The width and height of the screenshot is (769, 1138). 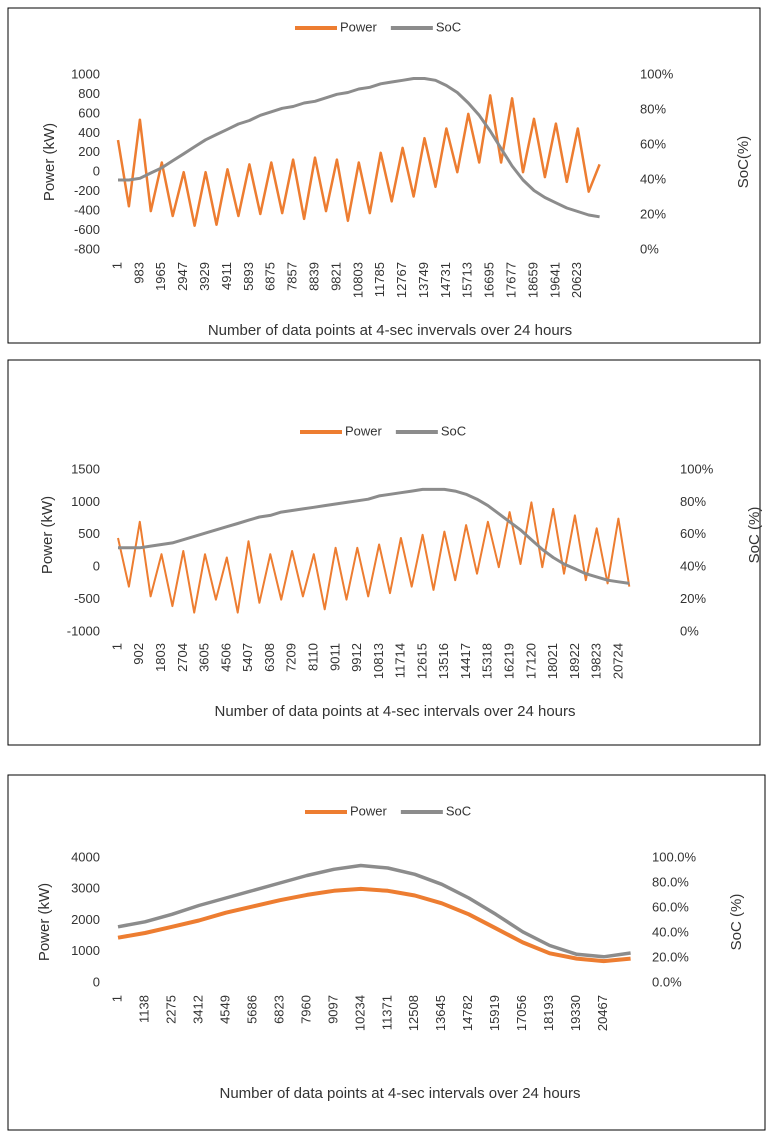 What do you see at coordinates (160, 657) in the screenshot?
I see `x-tick-label: 1803` at bounding box center [160, 657].